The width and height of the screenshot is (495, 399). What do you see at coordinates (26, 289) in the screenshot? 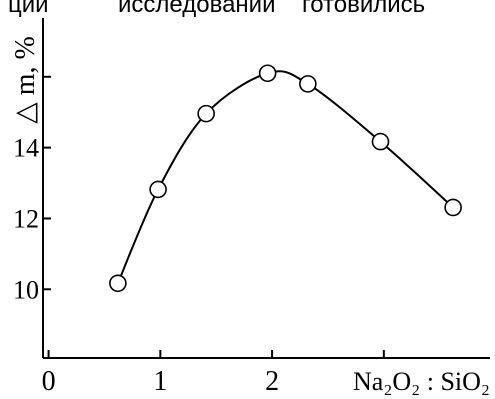
I see `y-tick-label: 10` at bounding box center [26, 289].